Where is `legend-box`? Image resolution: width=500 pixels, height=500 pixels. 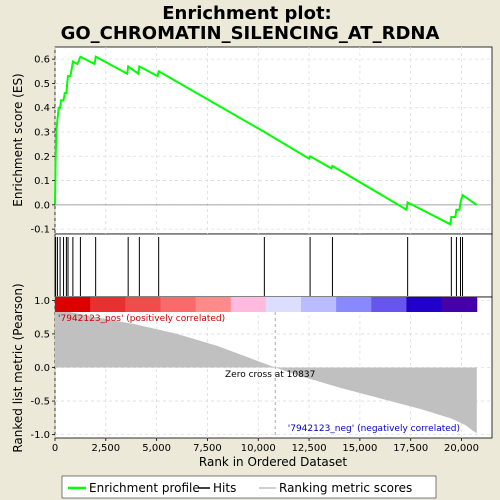 legend-box is located at coordinates (249, 487).